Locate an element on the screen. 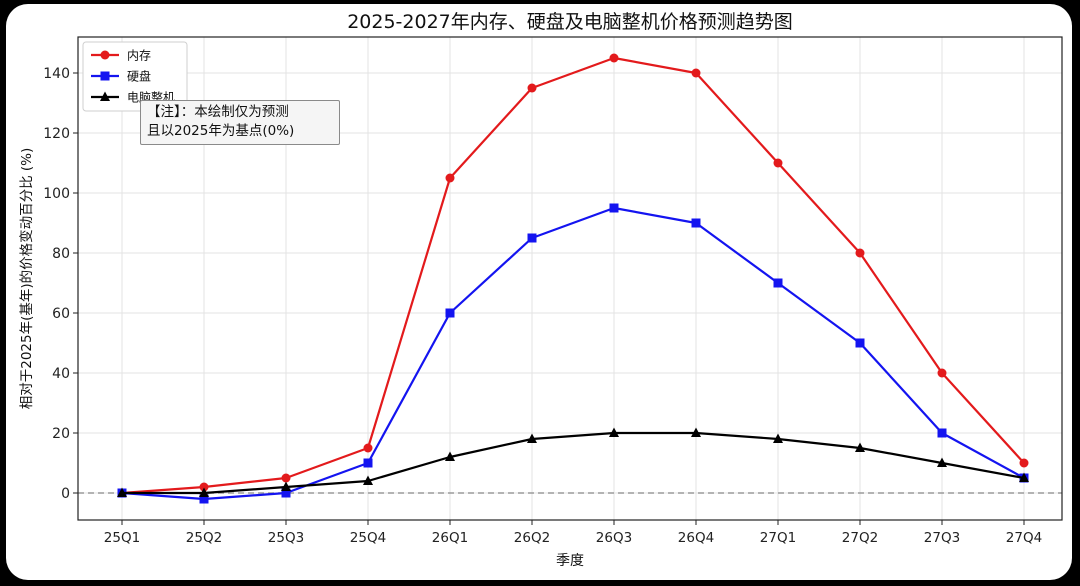 The width and height of the screenshot is (1080, 586). chart-title: 2025-2027年内存、硬盘及电脑整机价格预测趋势图 is located at coordinates (570, 22).